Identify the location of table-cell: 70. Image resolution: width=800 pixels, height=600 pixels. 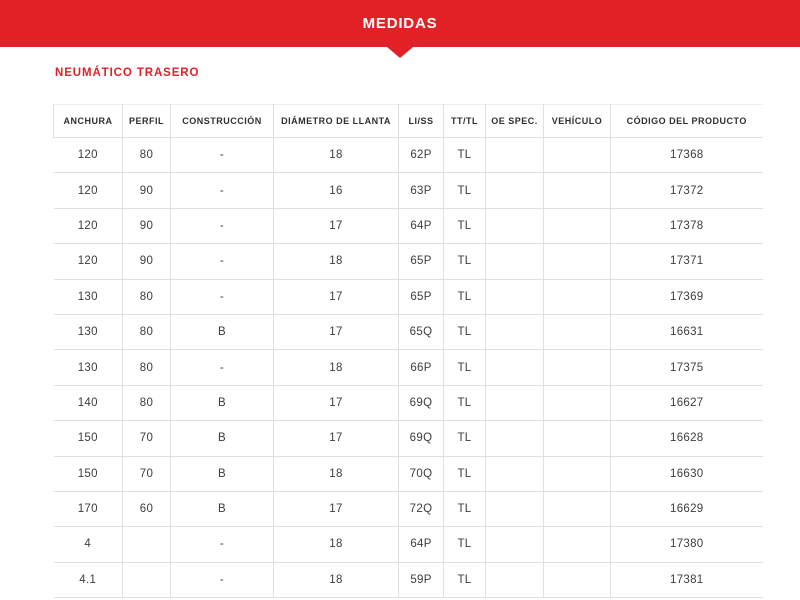
(146, 438).